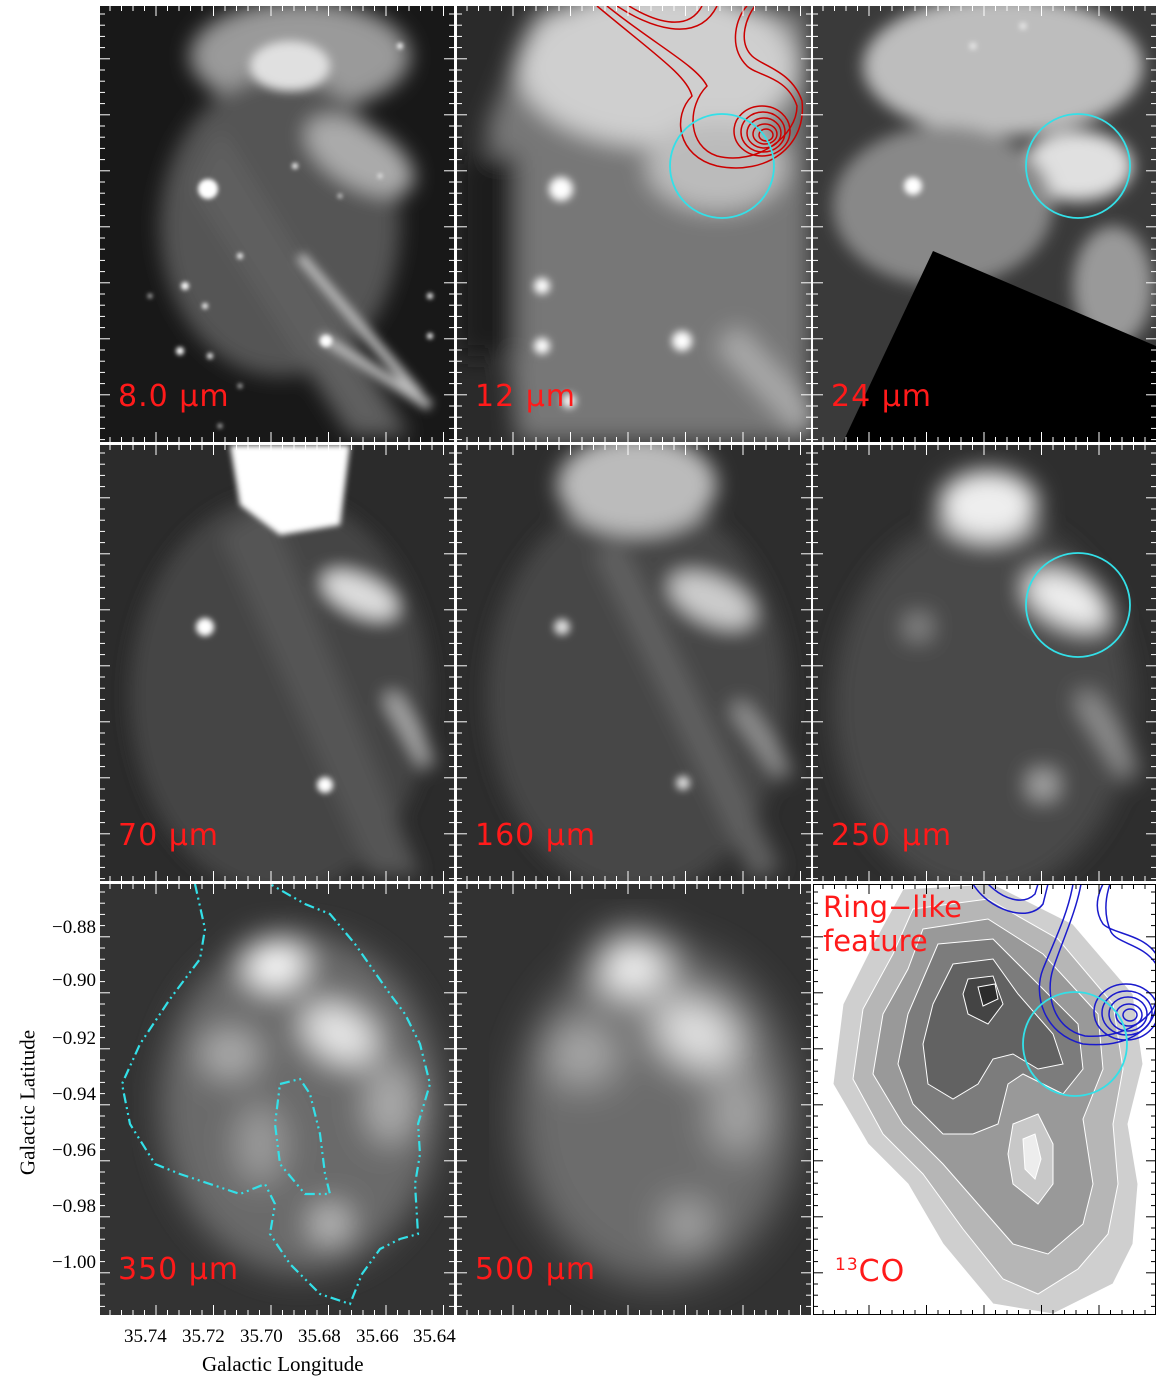 This screenshot has height=1383, width=1156. I want to click on red-contours, so click(700, 87).